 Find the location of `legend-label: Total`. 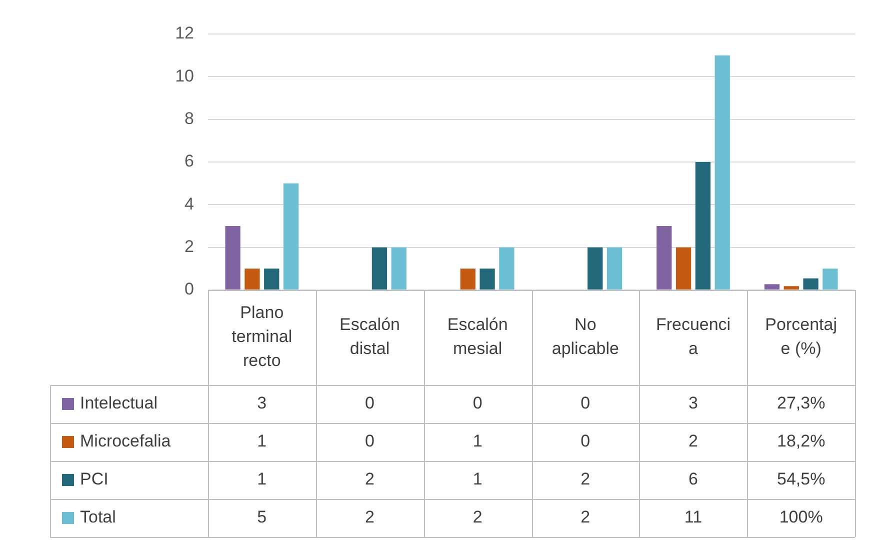

legend-label: Total is located at coordinates (98, 517).